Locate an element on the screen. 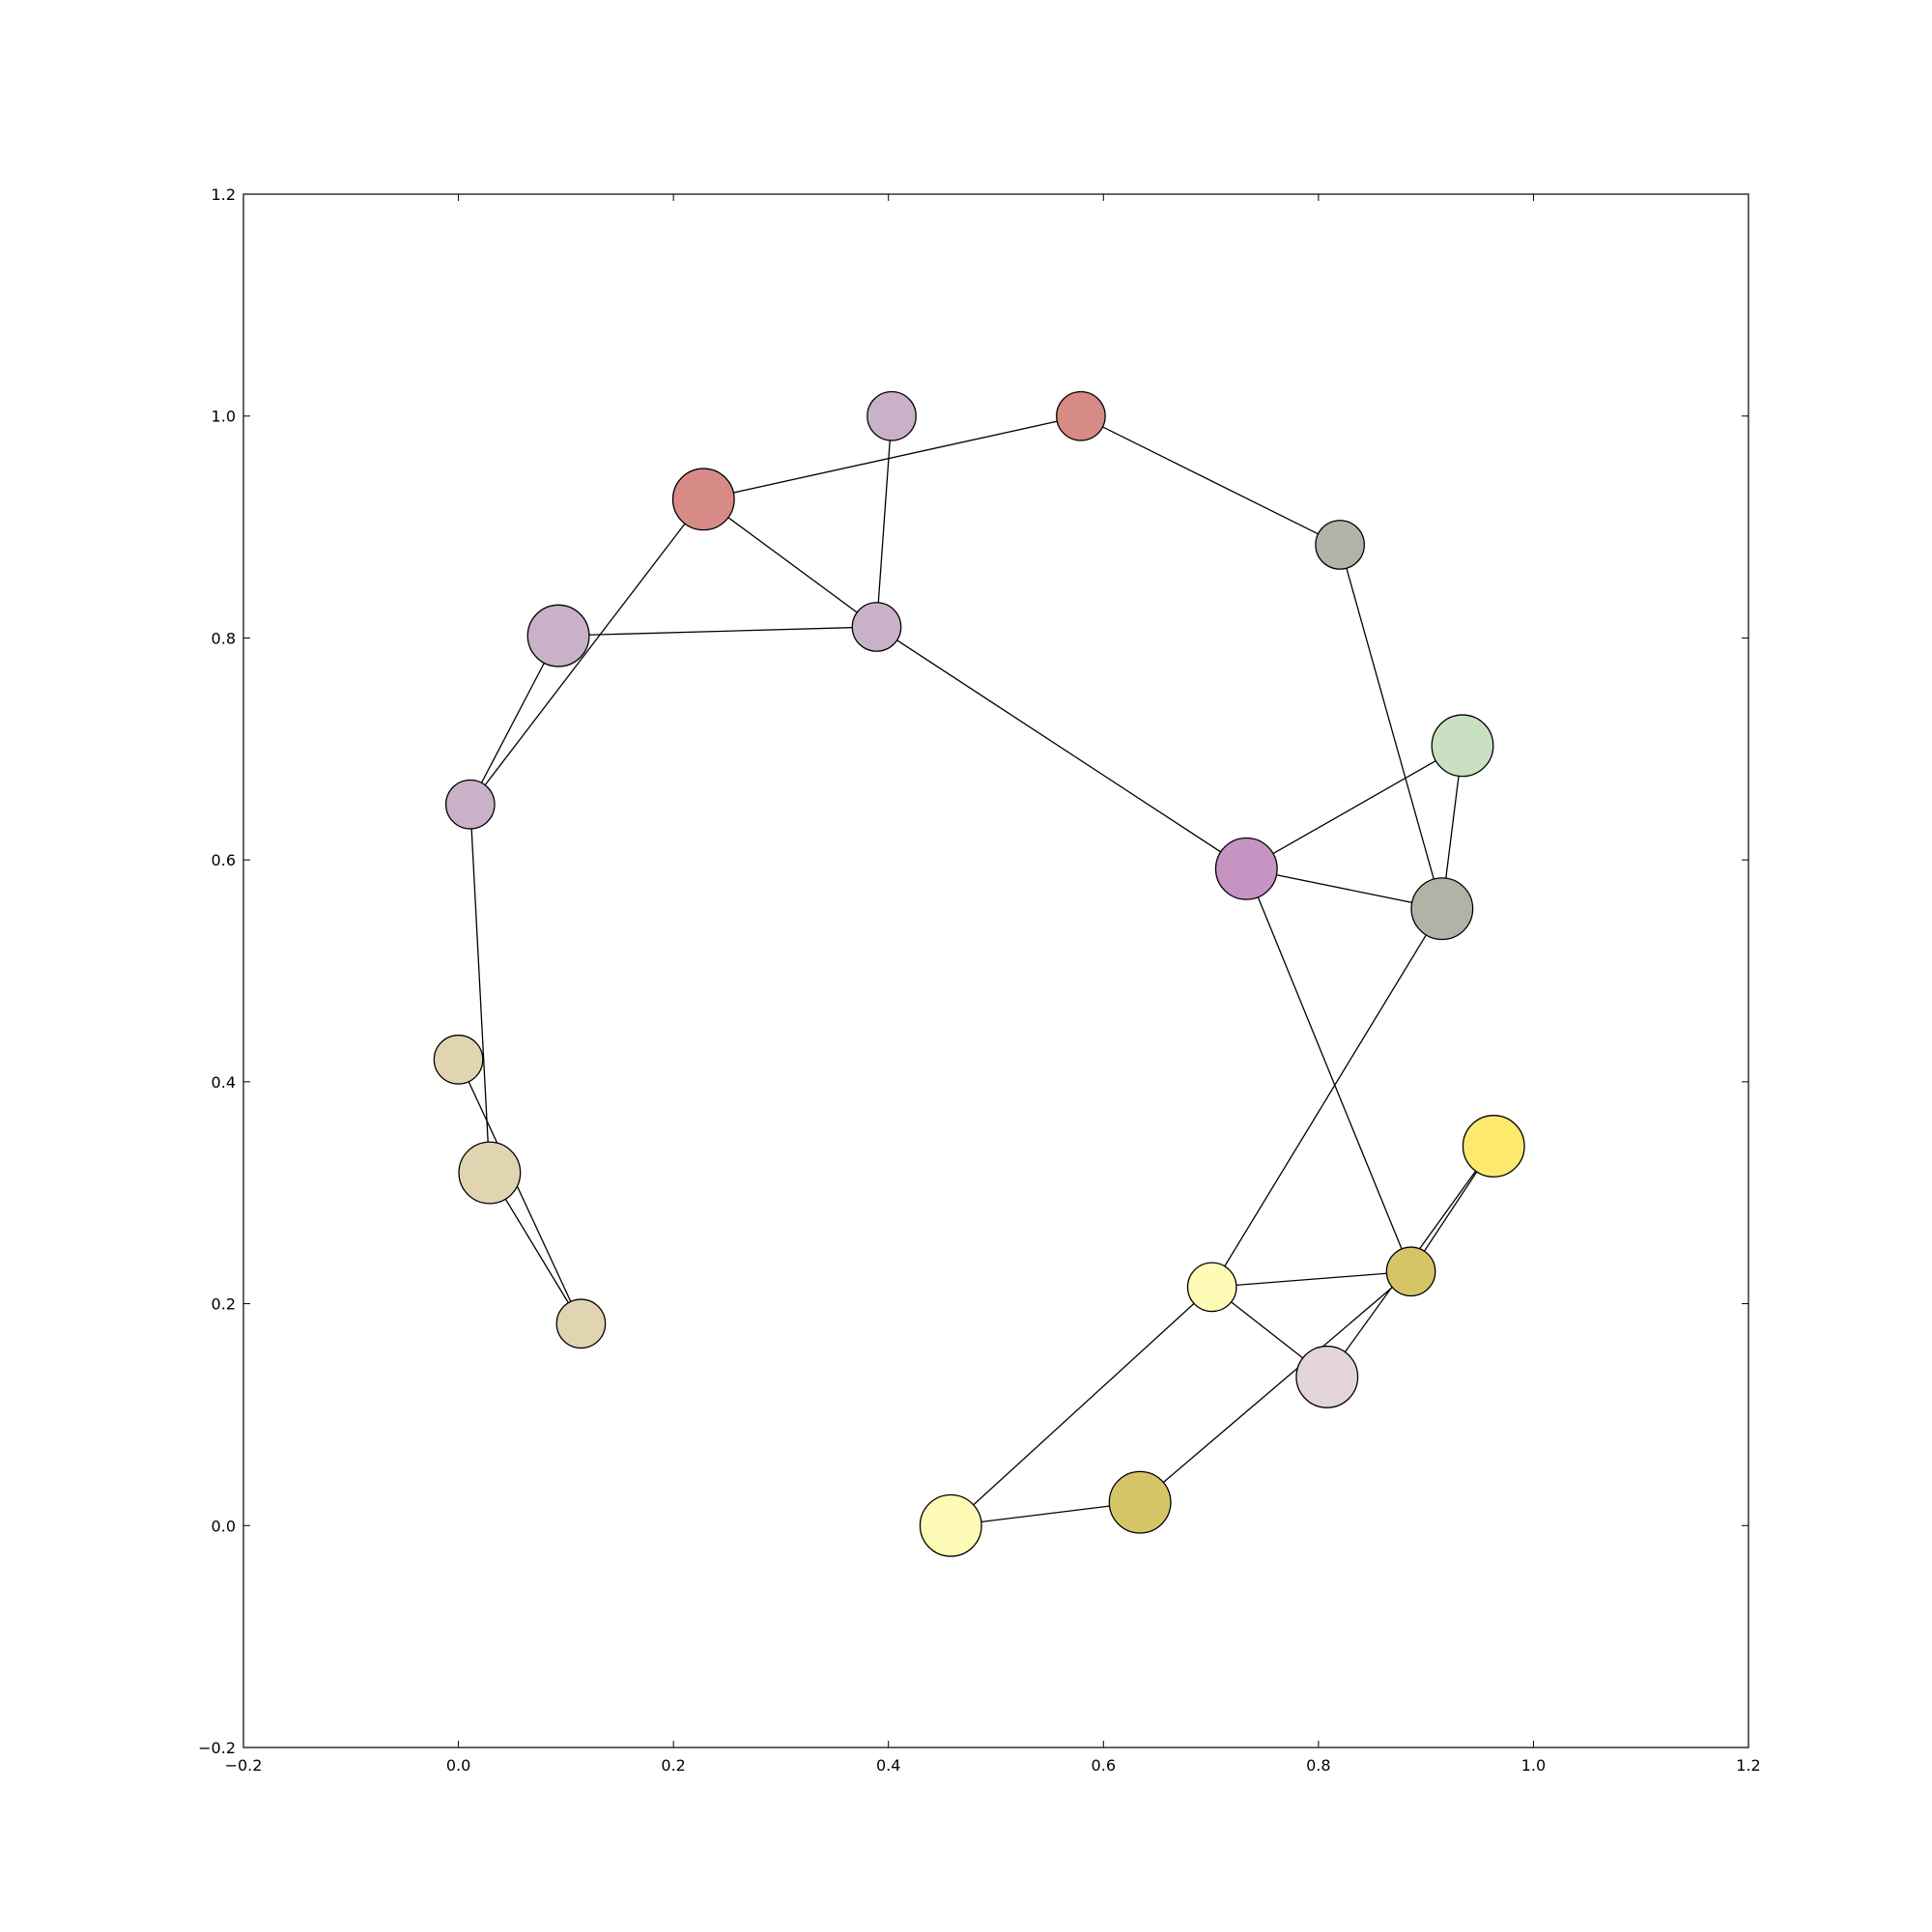 Image resolution: width=1932 pixels, height=1932 pixels. y-tick-label-3: 0.4 is located at coordinates (224, 1082).